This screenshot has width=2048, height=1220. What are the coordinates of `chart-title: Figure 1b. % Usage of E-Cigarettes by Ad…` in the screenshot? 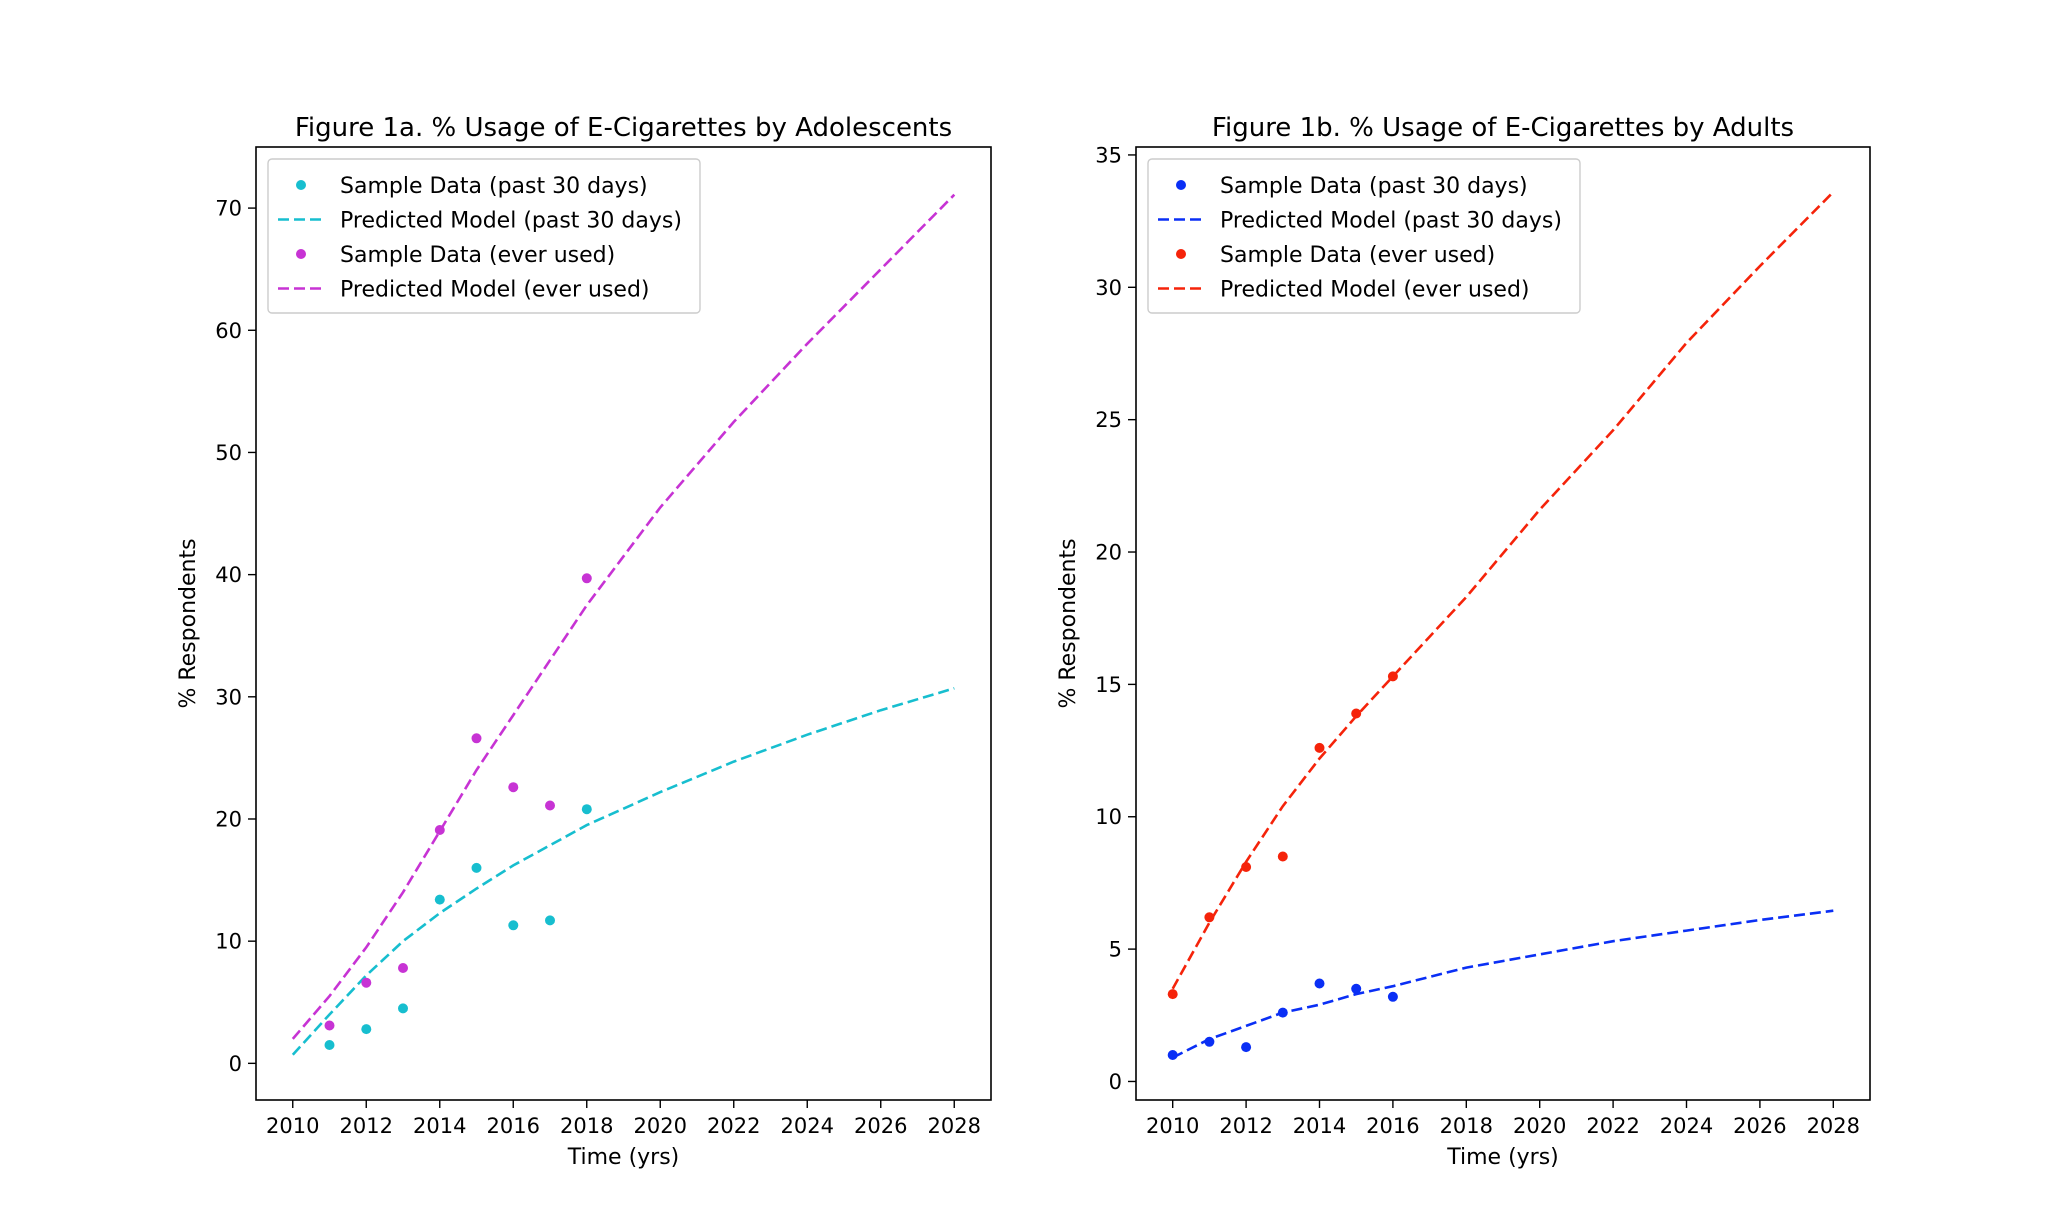 It's located at (1503, 128).